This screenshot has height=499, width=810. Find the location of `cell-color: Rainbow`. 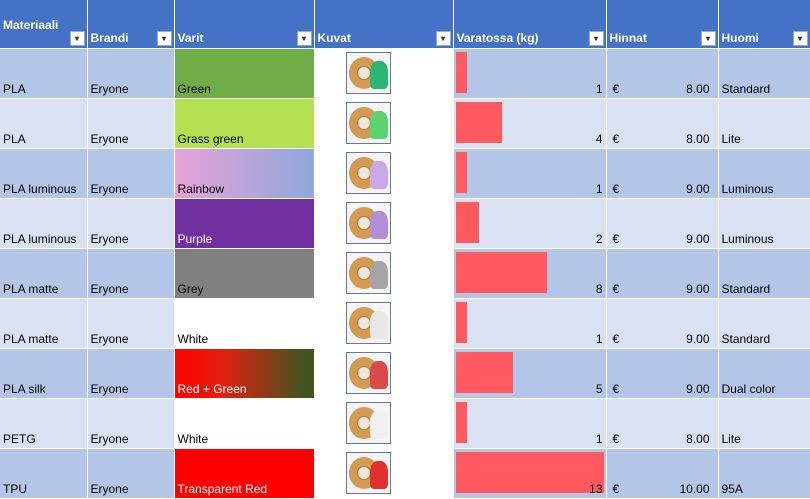

cell-color: Rainbow is located at coordinates (244, 173).